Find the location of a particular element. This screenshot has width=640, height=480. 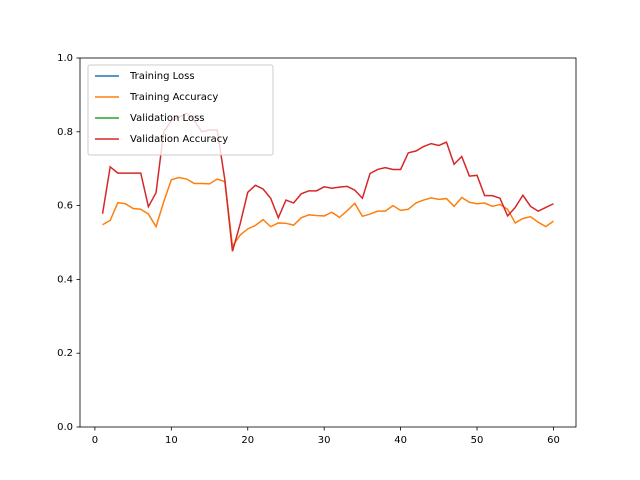

series-line is located at coordinates (328, 212).